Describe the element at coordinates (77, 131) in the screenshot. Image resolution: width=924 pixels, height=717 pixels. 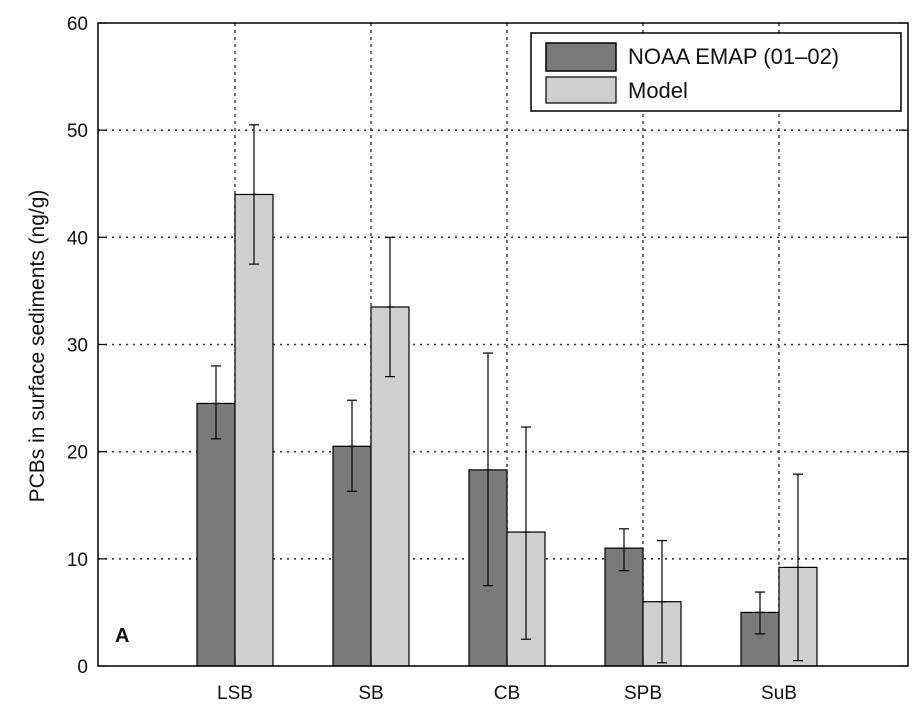
I see `y-tick-label: 50` at that location.